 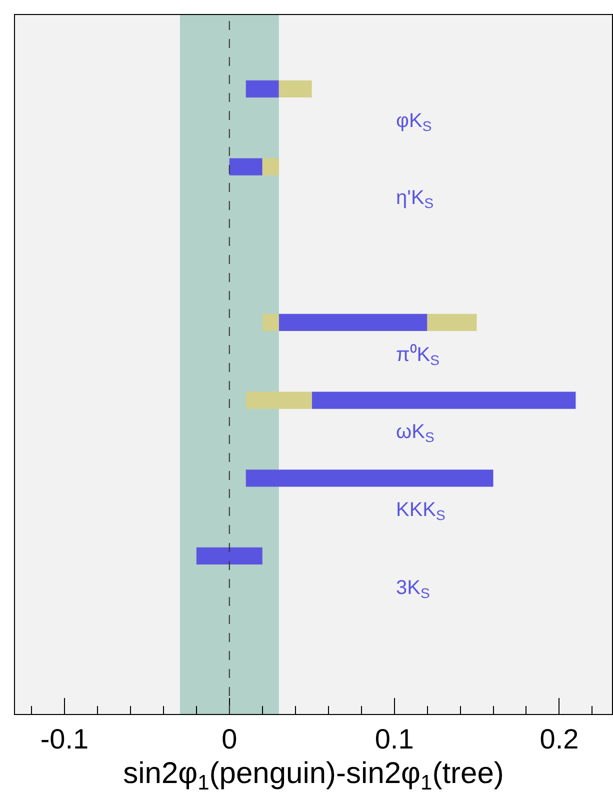 I want to click on y-tick-label: 3K$_{S}$, so click(x=413, y=589).